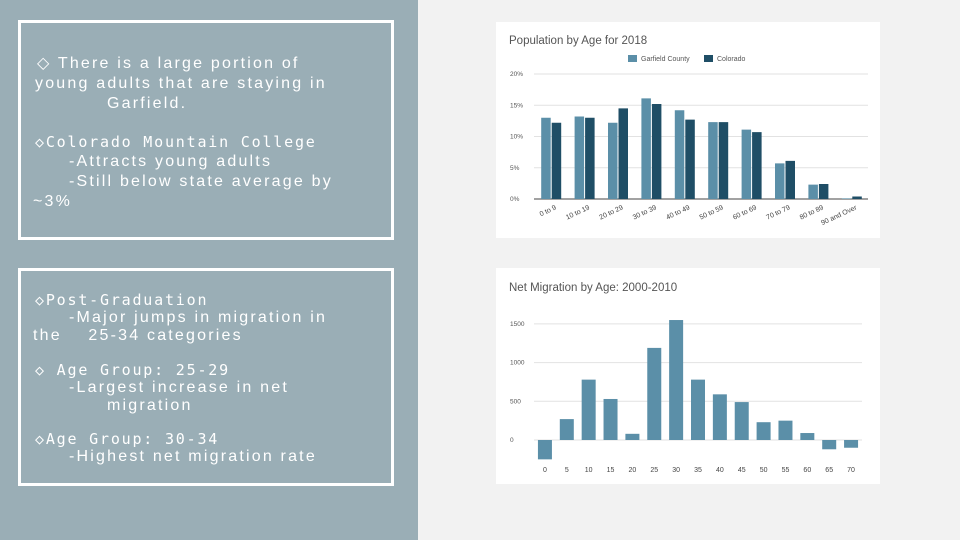 The height and width of the screenshot is (540, 960). What do you see at coordinates (633, 470) in the screenshot?
I see `migration-xtick: 20` at bounding box center [633, 470].